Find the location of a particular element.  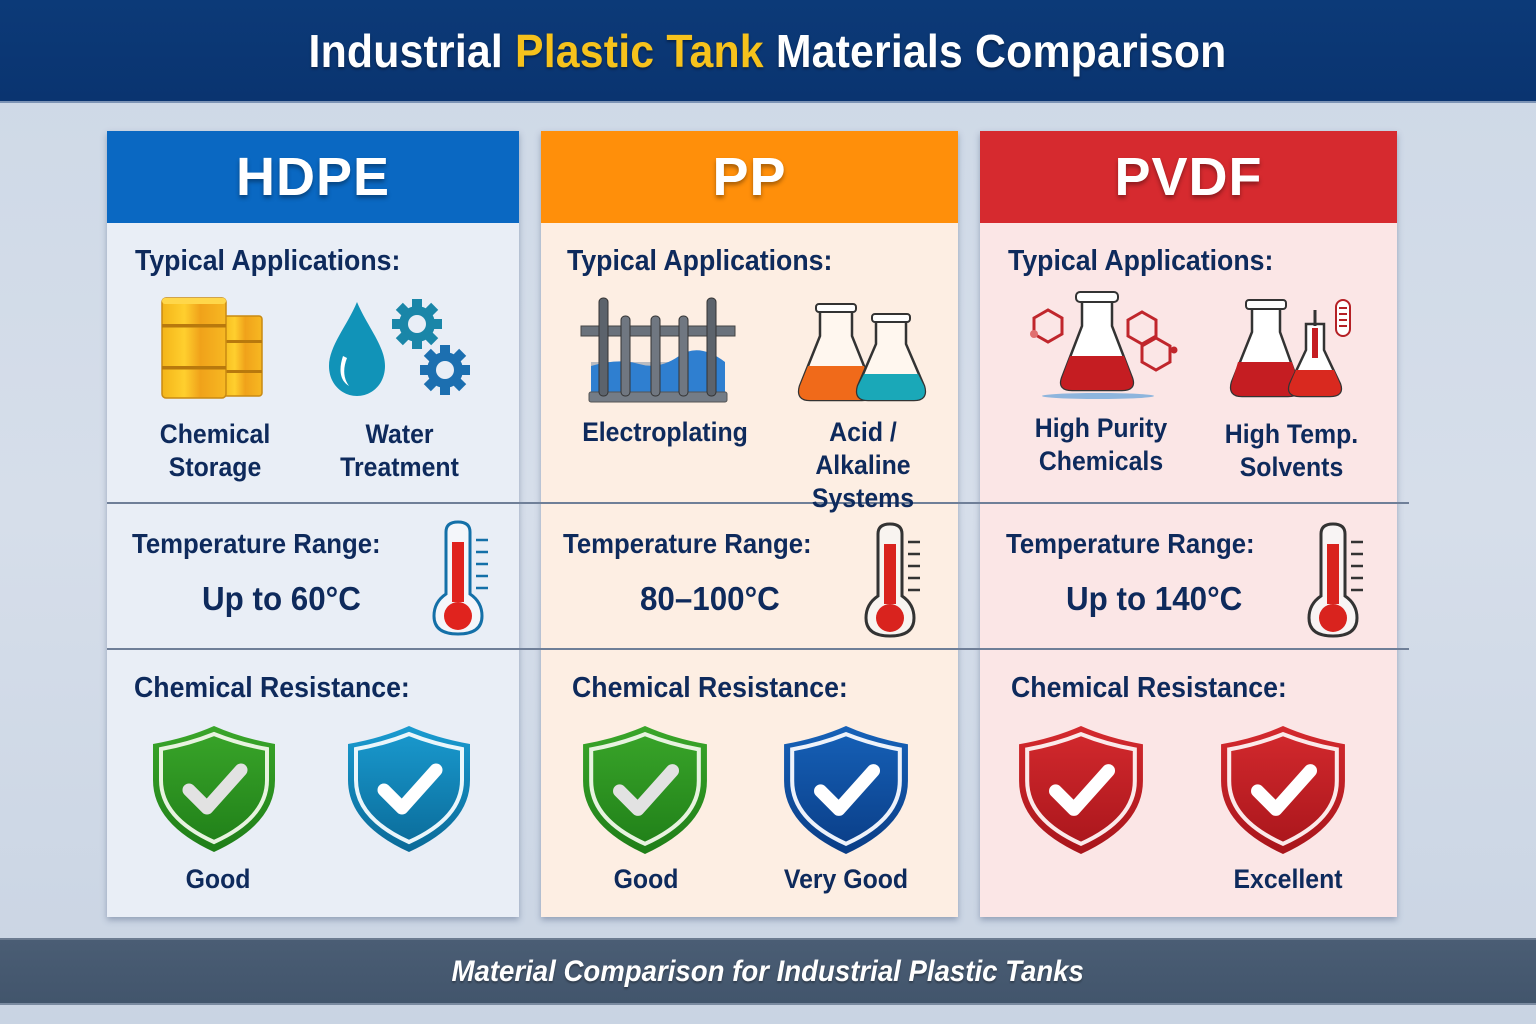

material-name: PP is located at coordinates (749, 177).